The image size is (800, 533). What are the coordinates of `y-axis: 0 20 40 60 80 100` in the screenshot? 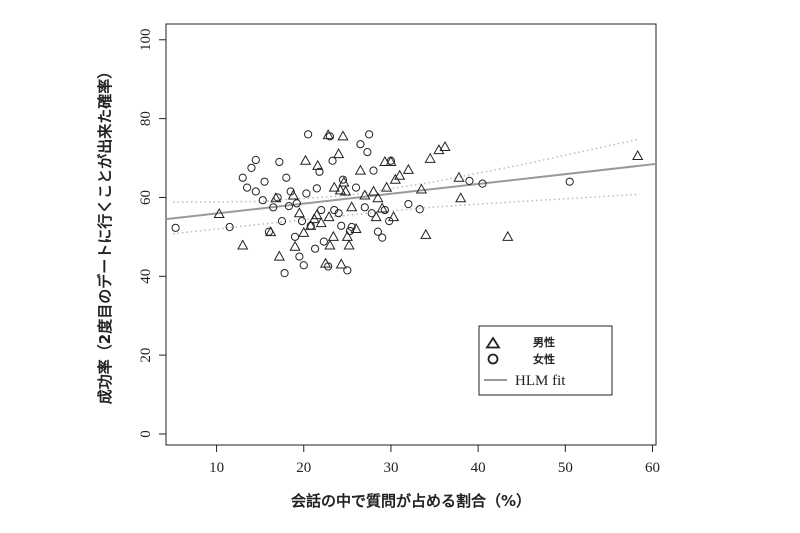 It's located at (152, 233).